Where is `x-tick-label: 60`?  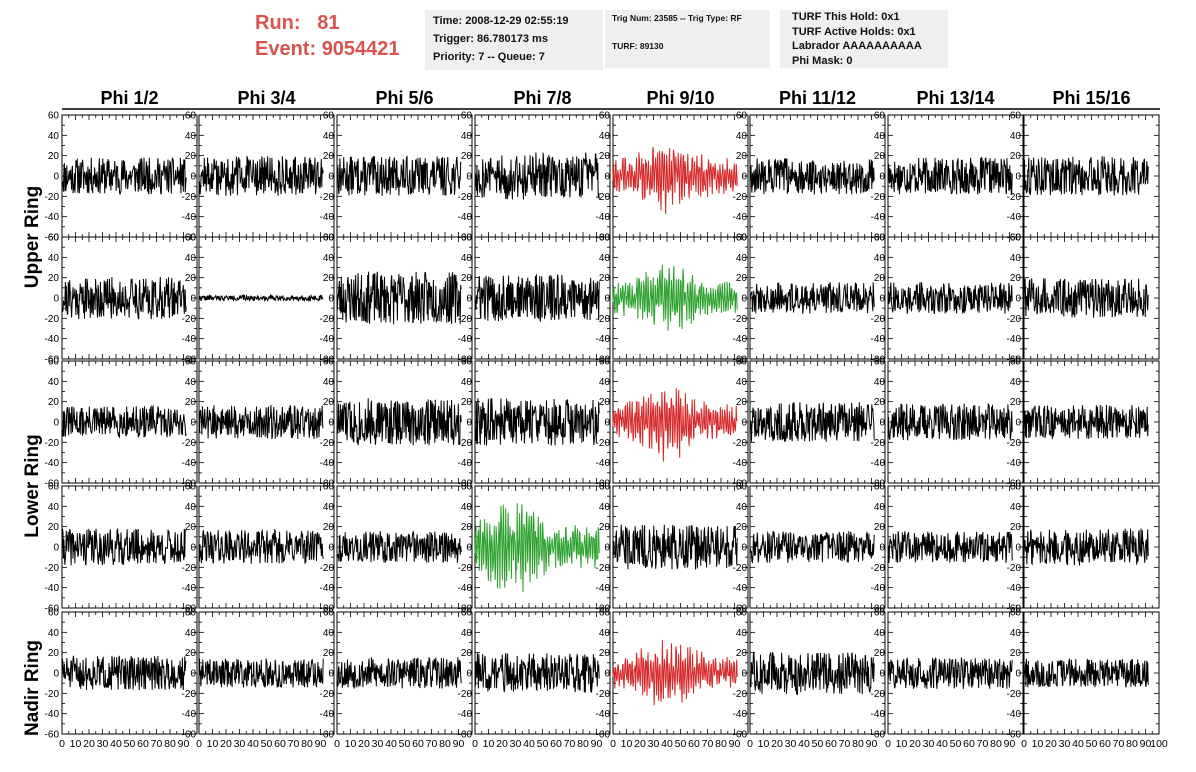
x-tick-label: 60 is located at coordinates (969, 744).